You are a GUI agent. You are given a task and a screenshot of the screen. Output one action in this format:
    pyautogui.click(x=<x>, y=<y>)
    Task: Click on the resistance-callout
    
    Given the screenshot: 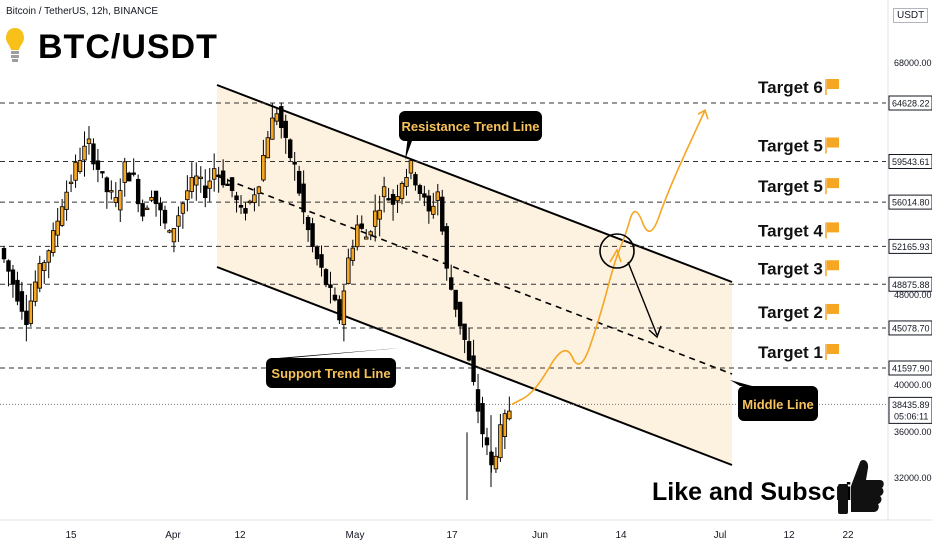 What is the action you would take?
    pyautogui.click(x=470, y=126)
    